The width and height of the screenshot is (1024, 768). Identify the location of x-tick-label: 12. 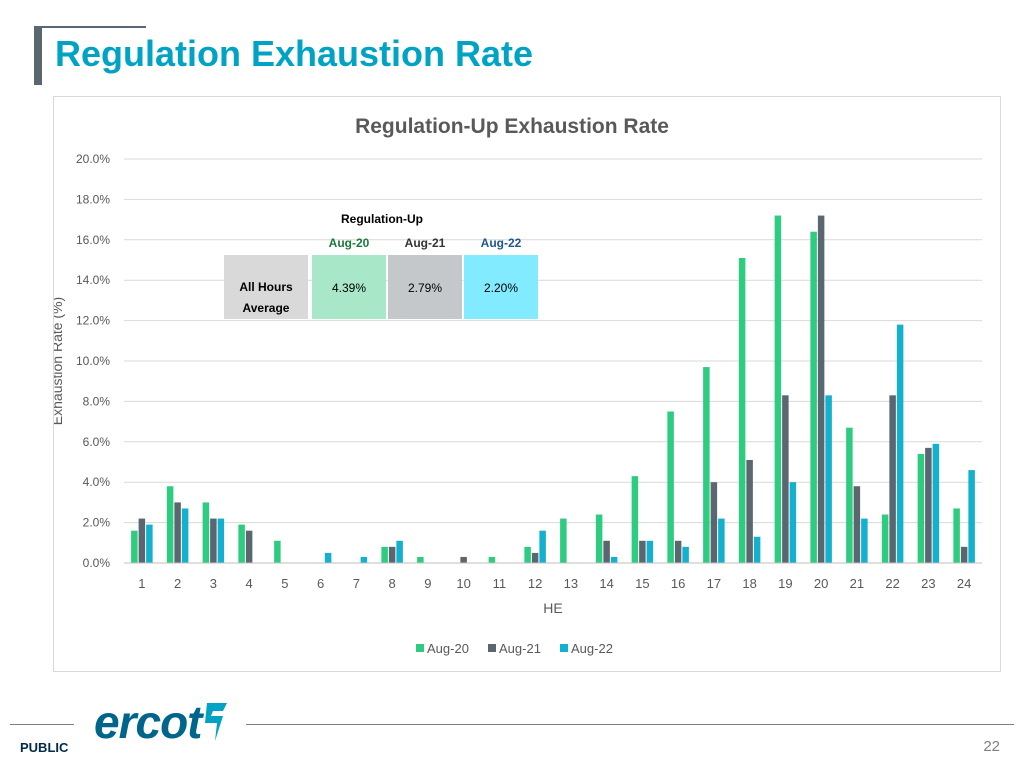
(535, 583).